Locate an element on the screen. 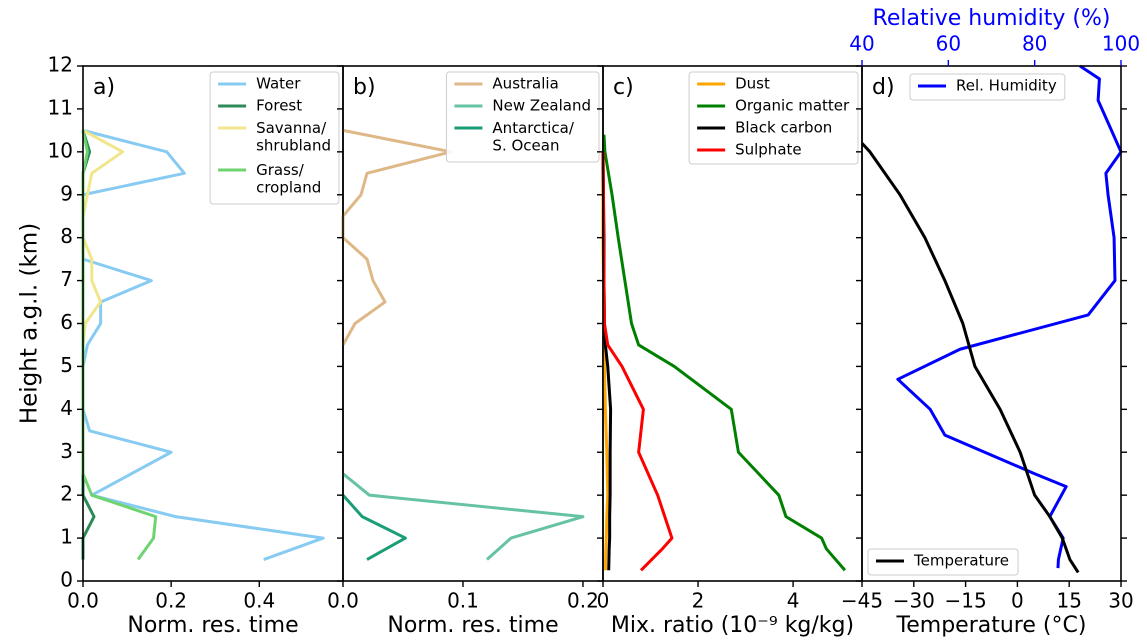  x-tick-label: 2 is located at coordinates (698, 601).